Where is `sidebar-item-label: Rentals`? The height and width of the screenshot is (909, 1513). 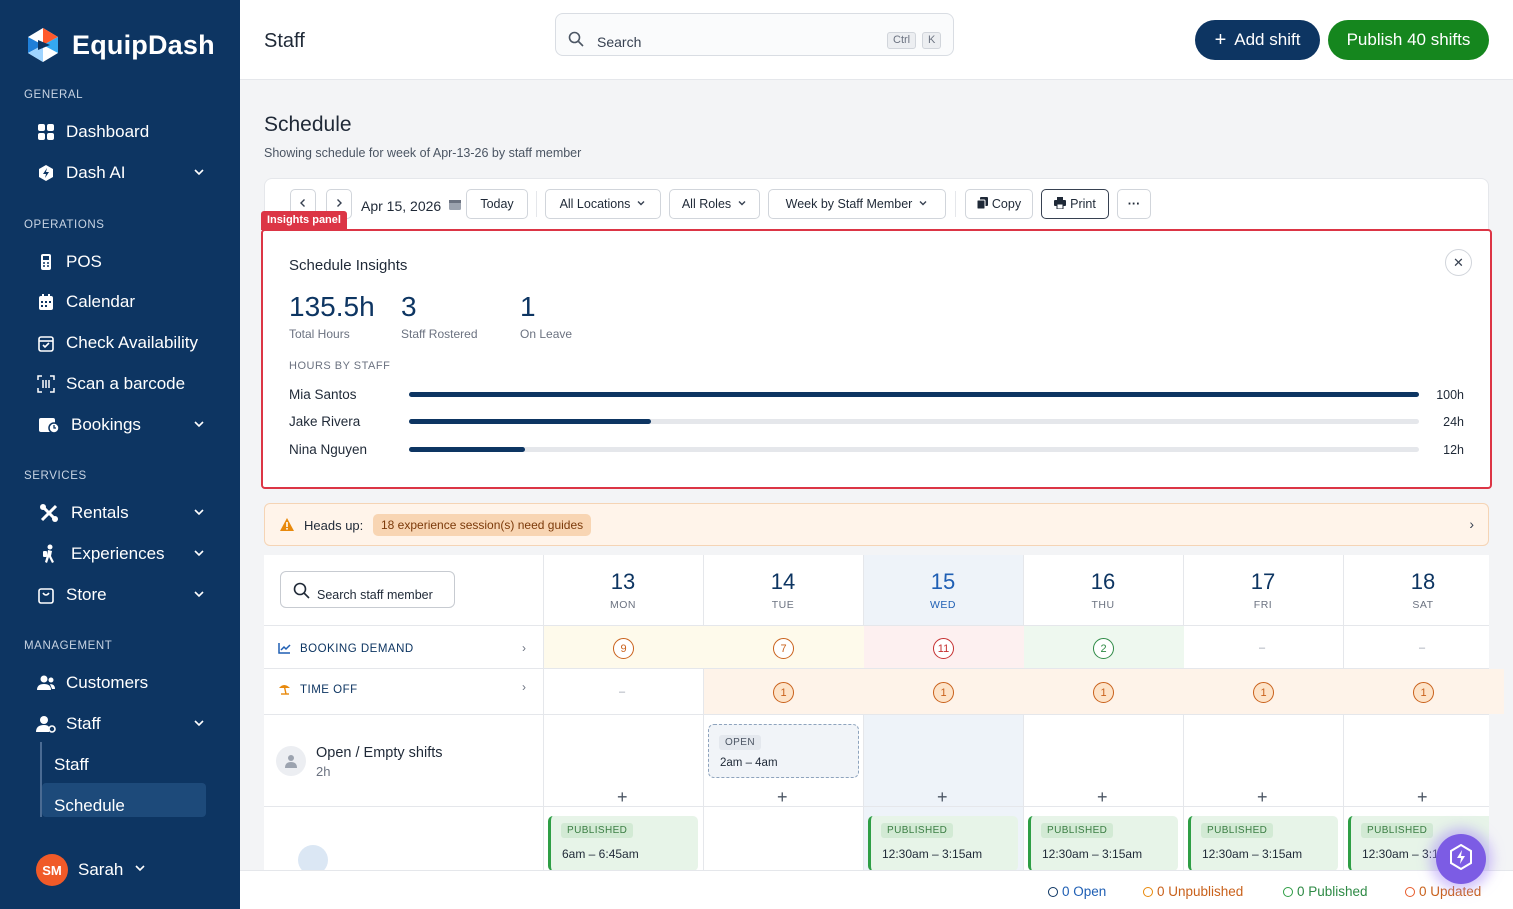 sidebar-item-label: Rentals is located at coordinates (100, 512).